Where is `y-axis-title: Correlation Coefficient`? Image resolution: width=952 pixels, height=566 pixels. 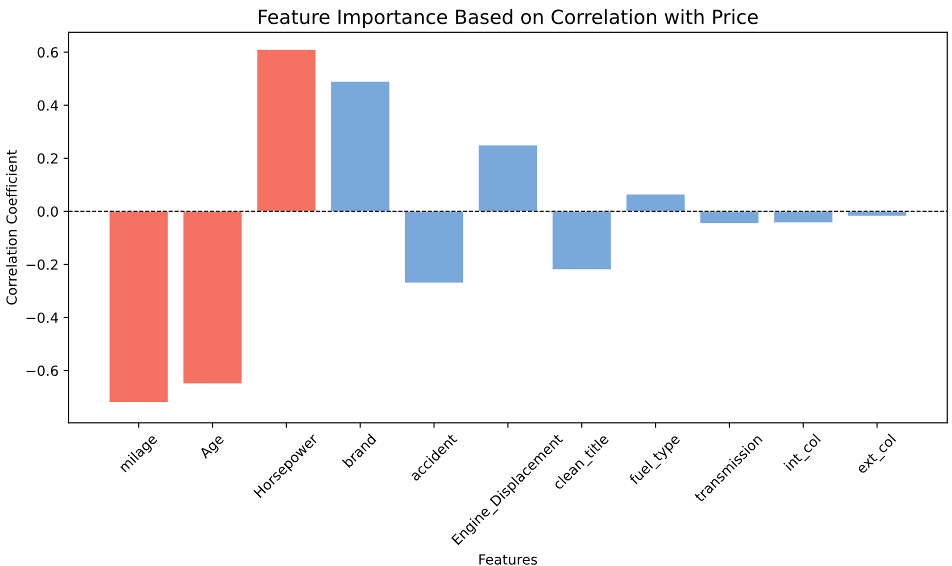
y-axis-title: Correlation Coefficient is located at coordinates (11, 227).